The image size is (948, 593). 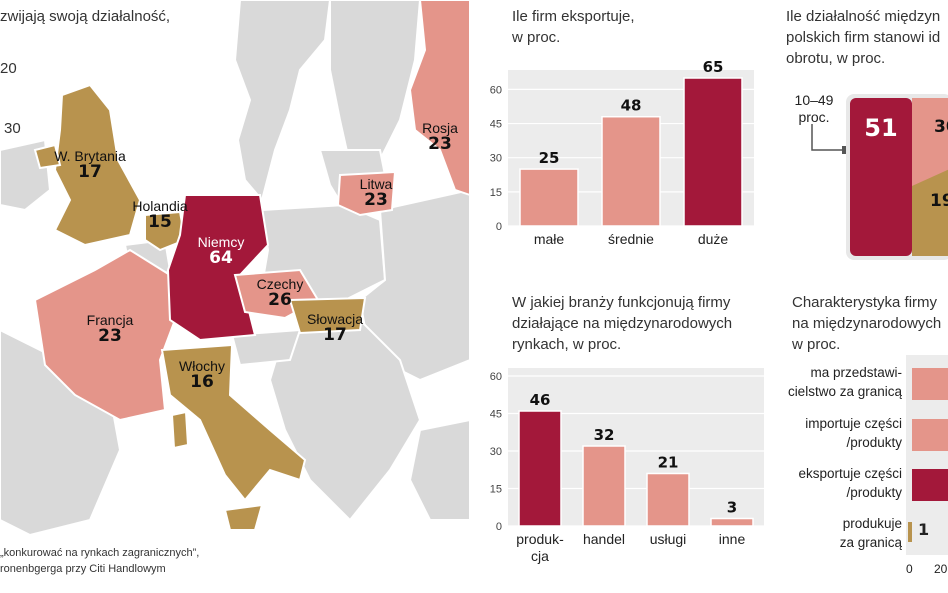 What do you see at coordinates (85, 16) in the screenshot?
I see `map-legend-top: zwijają swoją działalność,` at bounding box center [85, 16].